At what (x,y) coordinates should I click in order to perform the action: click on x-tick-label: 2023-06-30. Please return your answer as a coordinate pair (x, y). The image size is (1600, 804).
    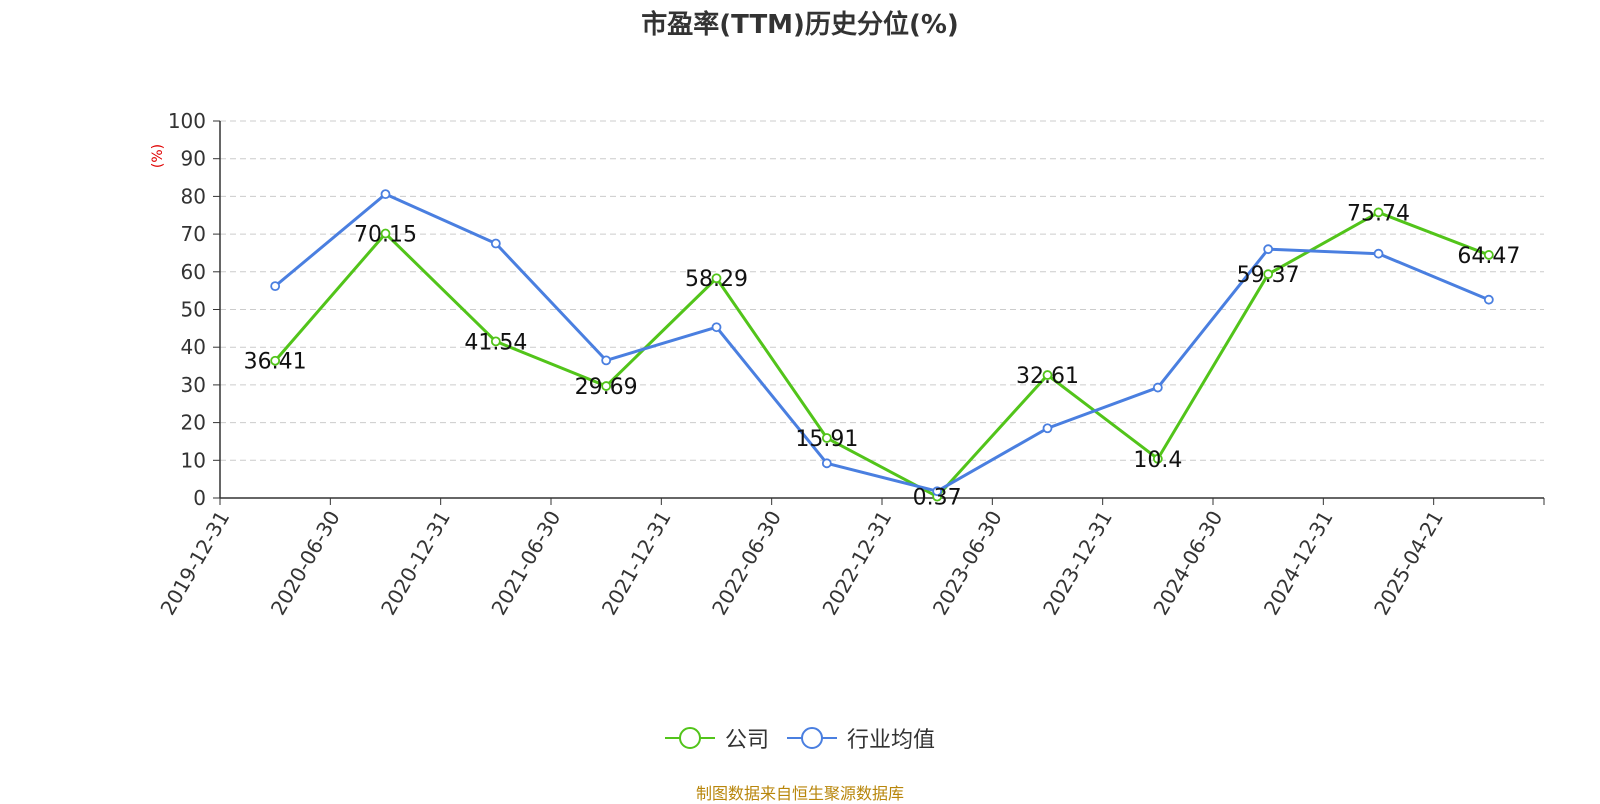
    Looking at the image, I should click on (967, 563).